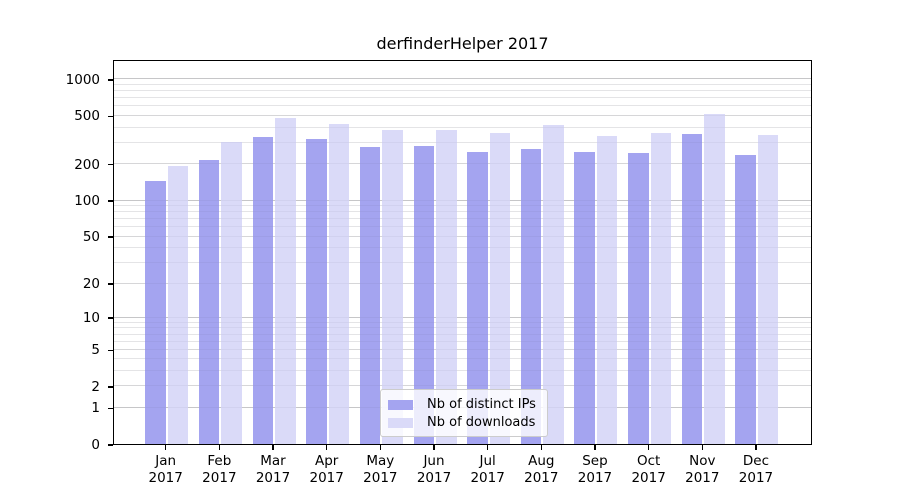 This screenshot has height=500, width=900. What do you see at coordinates (756, 469) in the screenshot?
I see `x-tick-label: Dec 2017` at bounding box center [756, 469].